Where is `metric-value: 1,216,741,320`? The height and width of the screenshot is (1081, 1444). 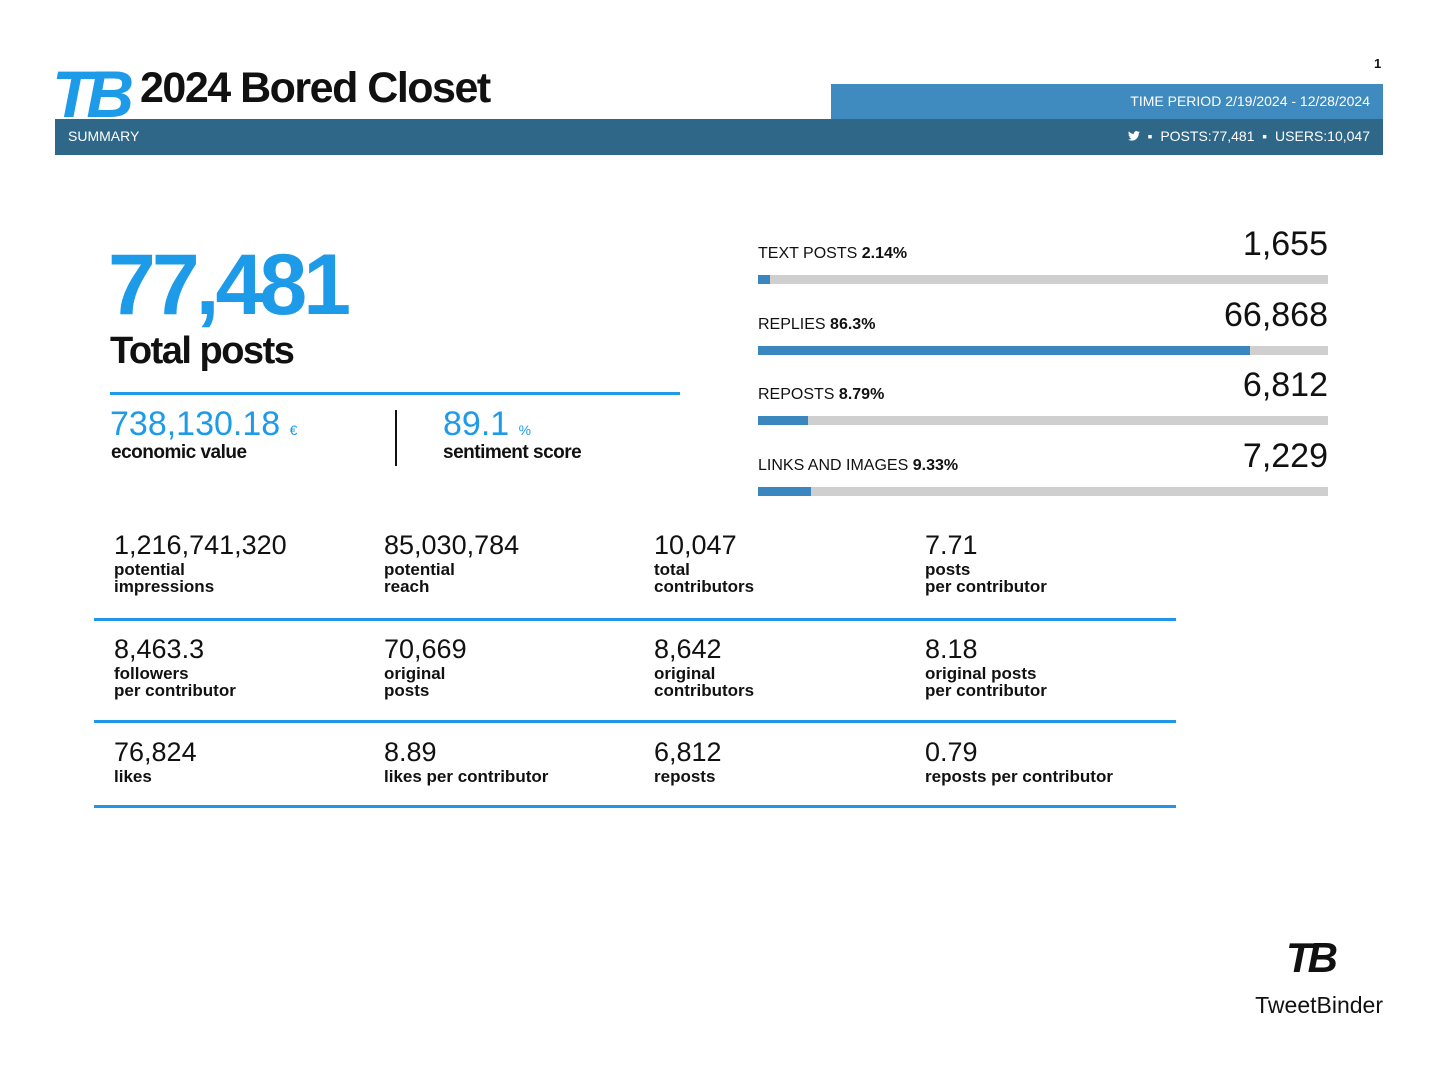
metric-value: 1,216,741,320 is located at coordinates (200, 545).